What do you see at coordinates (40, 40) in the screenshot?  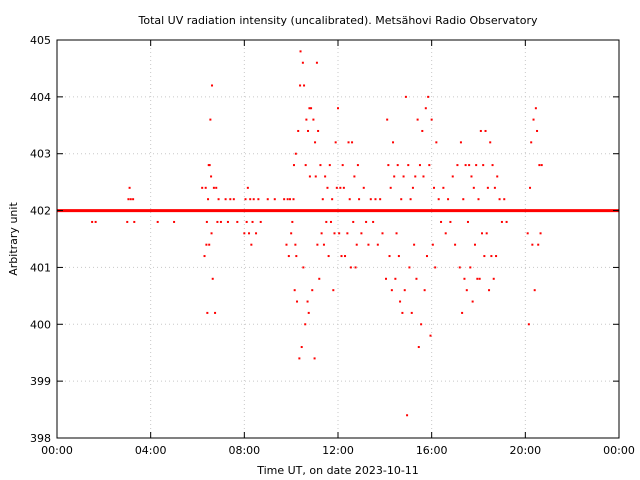 I see `y-tick-label: 405` at bounding box center [40, 40].